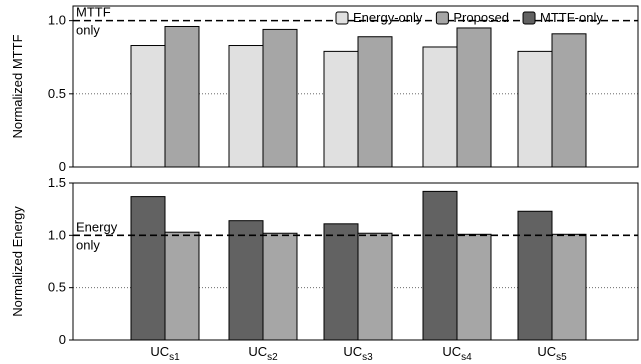 This screenshot has width=641, height=364. Describe the element at coordinates (17, 261) in the screenshot. I see `y-axis-label: Normalized Energy` at that location.